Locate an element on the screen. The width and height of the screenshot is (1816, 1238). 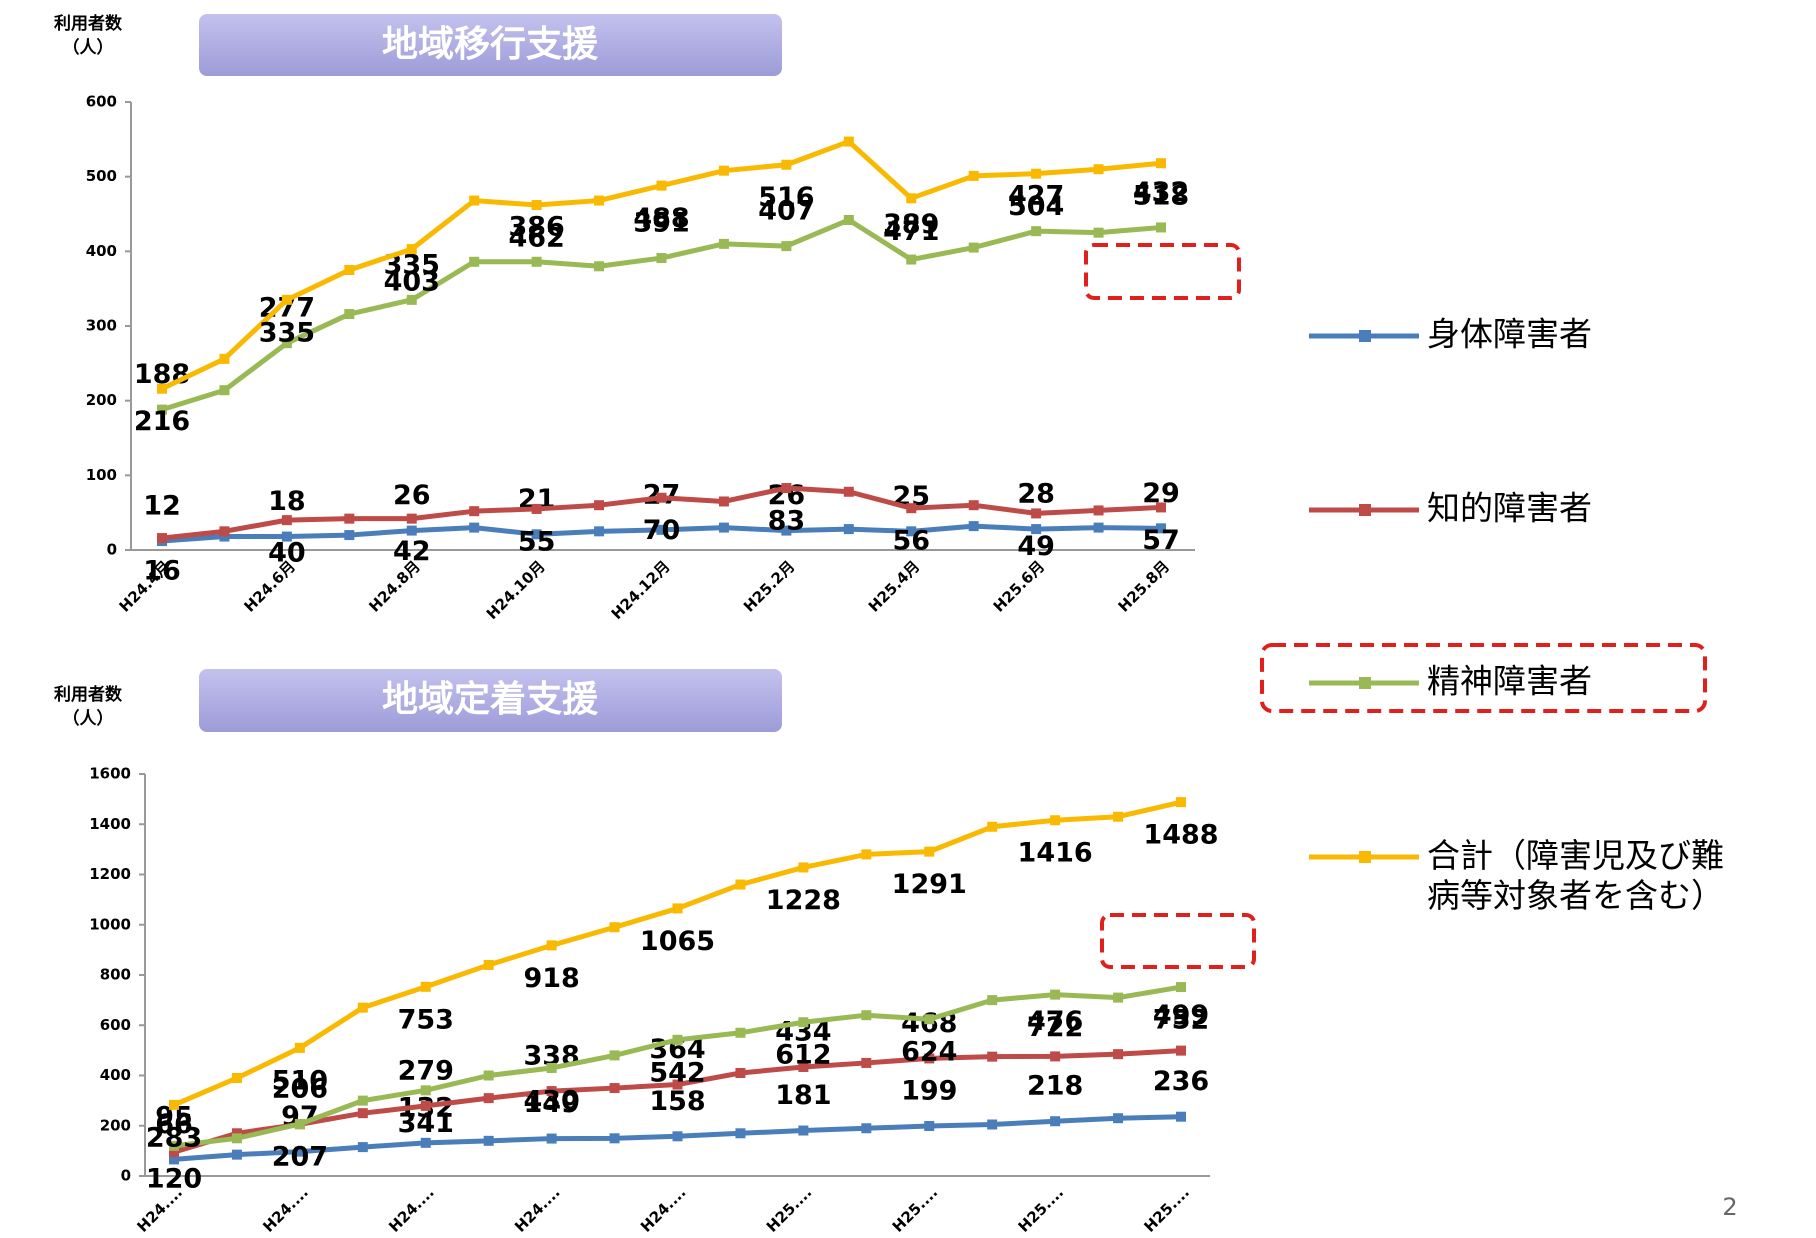
data-label: 236 is located at coordinates (1181, 1081).